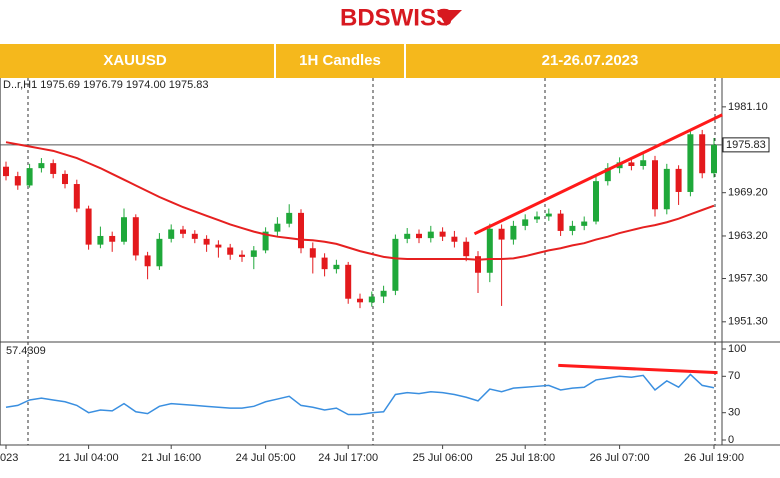  I want to click on symbol: XAUUSD, so click(135, 60).